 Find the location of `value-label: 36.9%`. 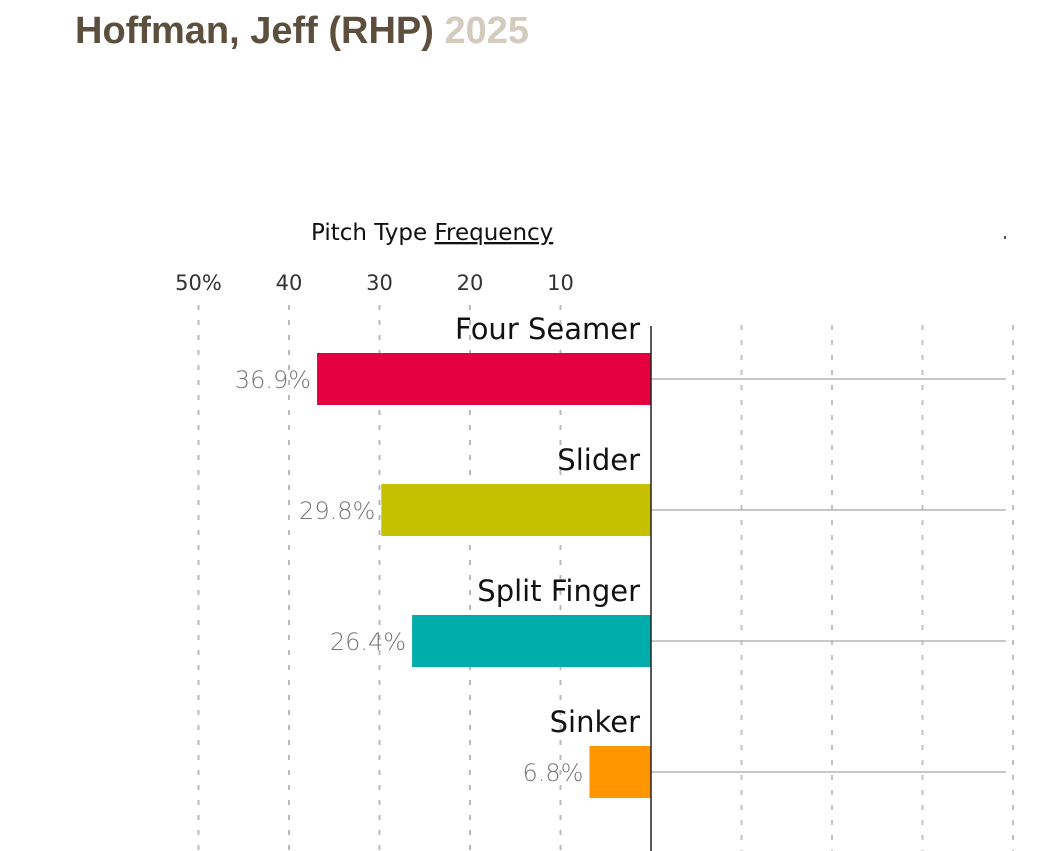

value-label: 36.9% is located at coordinates (273, 380).